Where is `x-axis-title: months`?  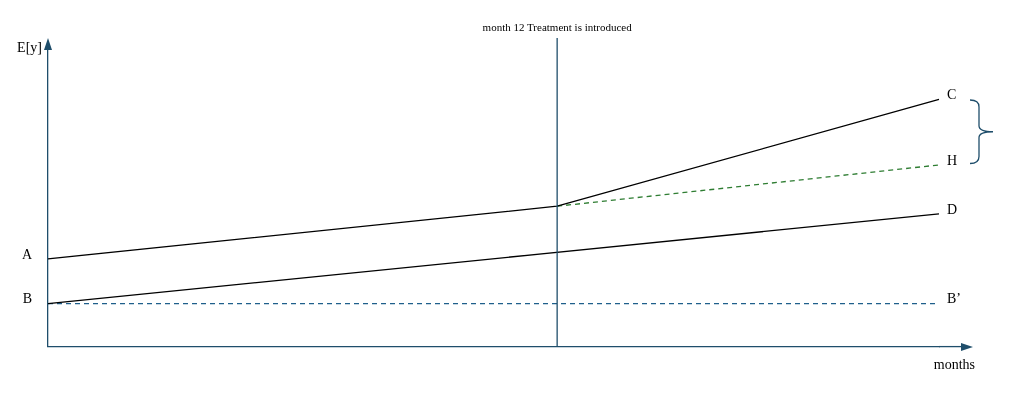 x-axis-title: months is located at coordinates (954, 365).